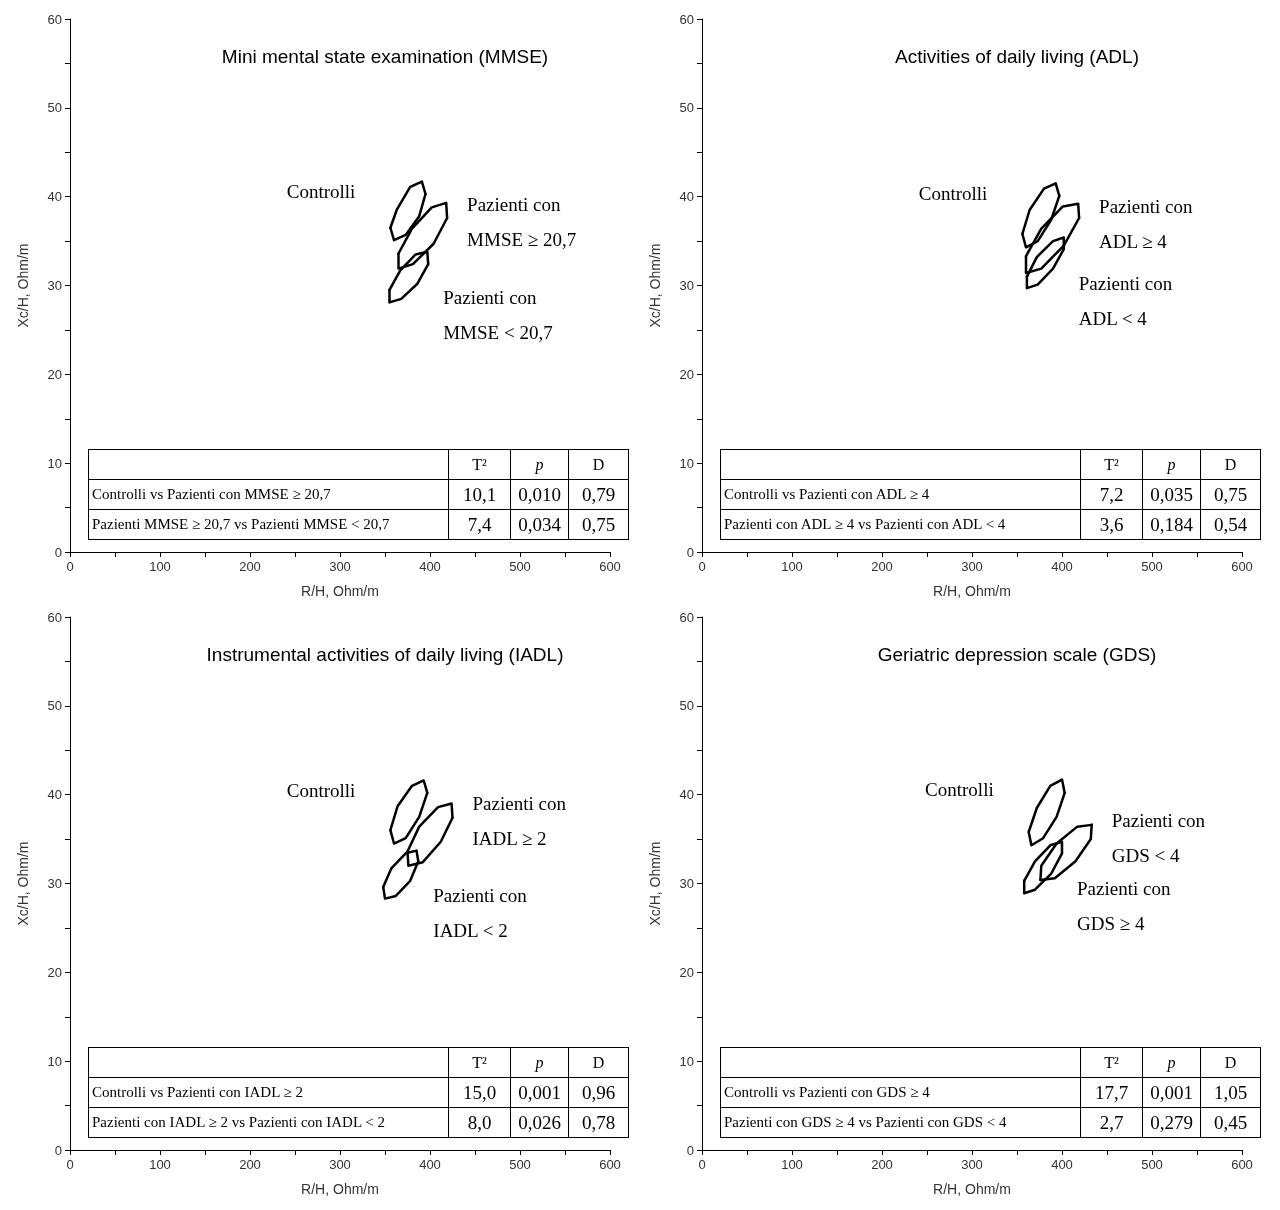 The image size is (1280, 1210). I want to click on annotation: 0,026, so click(539, 1122).